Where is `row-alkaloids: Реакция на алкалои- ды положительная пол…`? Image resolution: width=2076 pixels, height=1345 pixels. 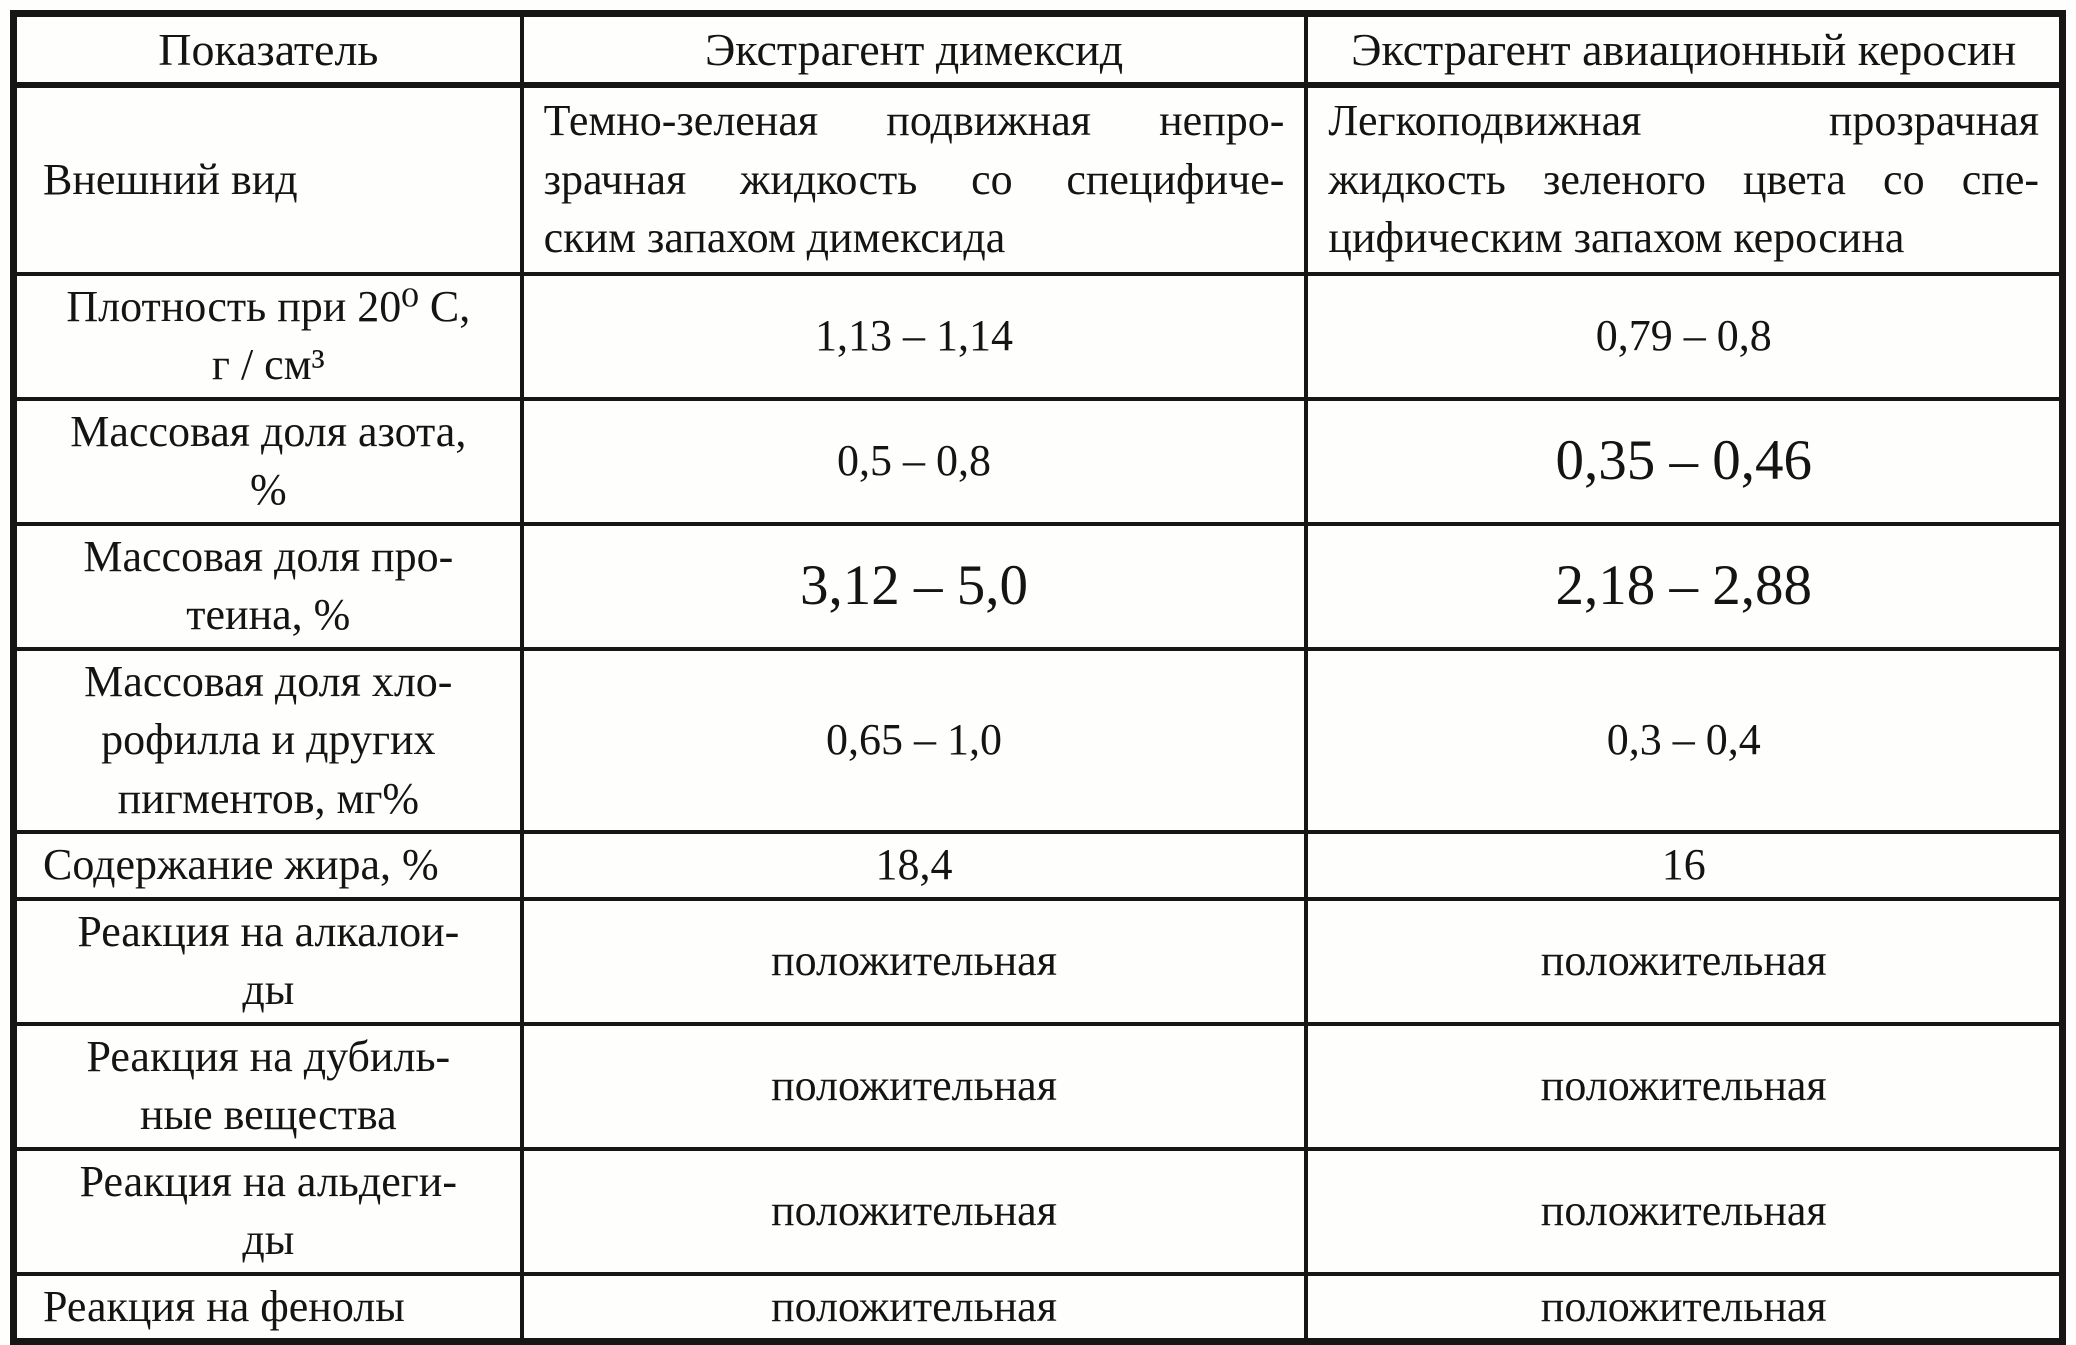 row-alkaloids: Реакция на алкалои- ды положительная пол… is located at coordinates (1038, 961).